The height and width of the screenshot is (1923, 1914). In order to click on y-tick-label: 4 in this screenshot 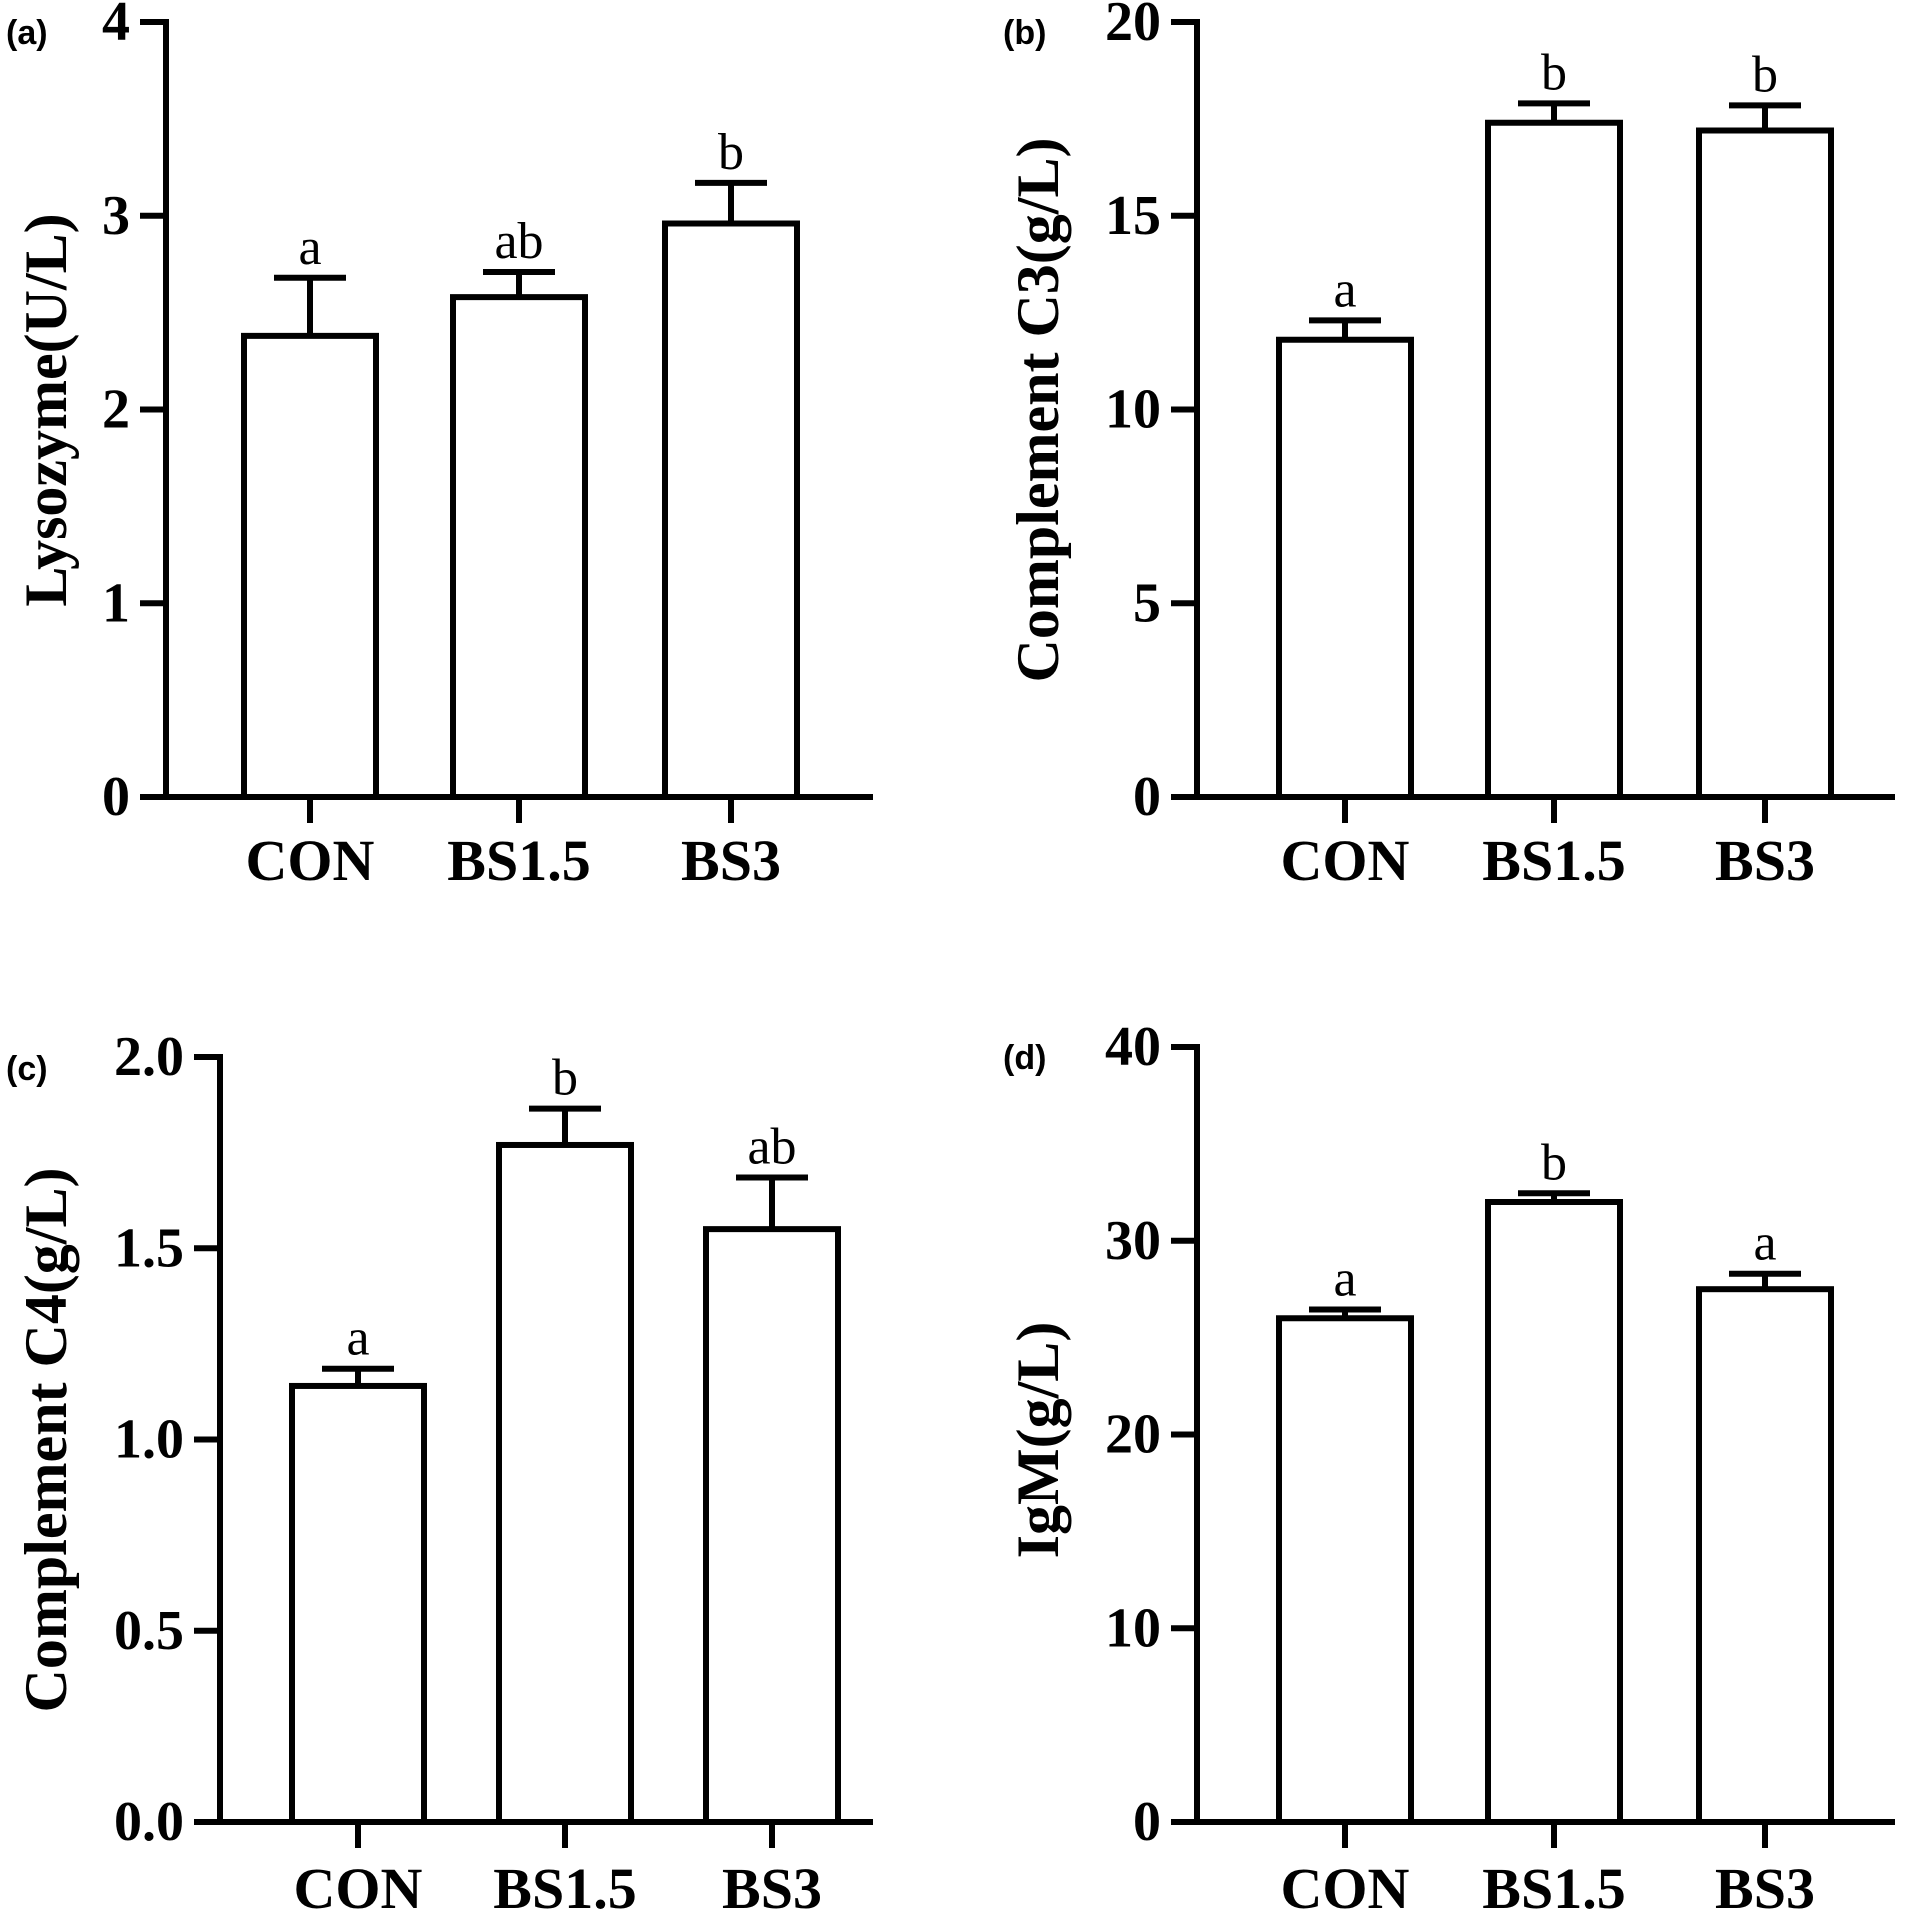, I will do `click(116, 26)`.